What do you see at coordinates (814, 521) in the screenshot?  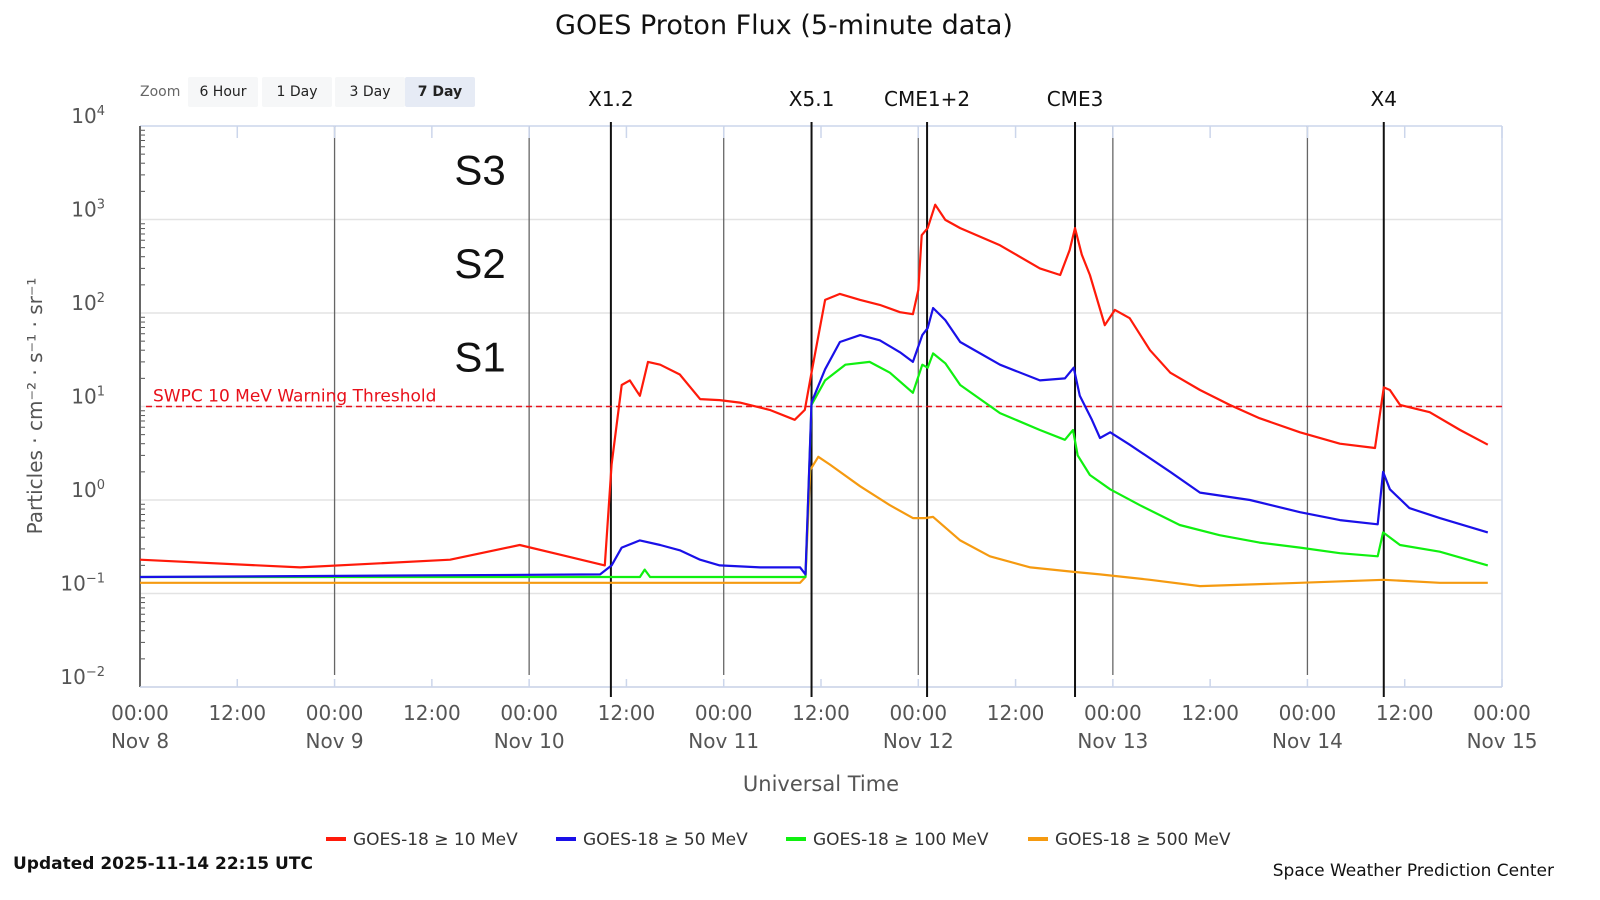 I see `series-line` at bounding box center [814, 521].